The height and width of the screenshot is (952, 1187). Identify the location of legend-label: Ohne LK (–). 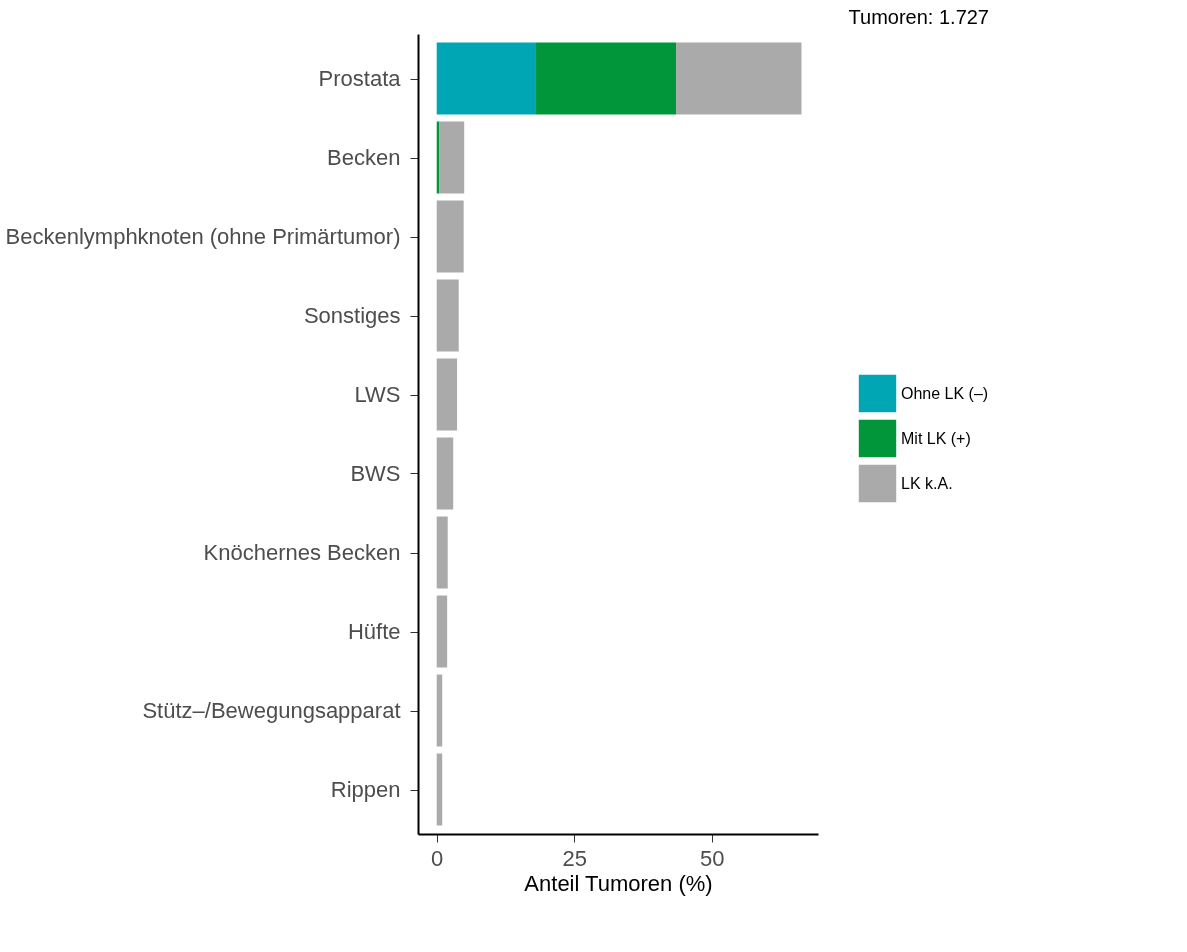
(945, 393).